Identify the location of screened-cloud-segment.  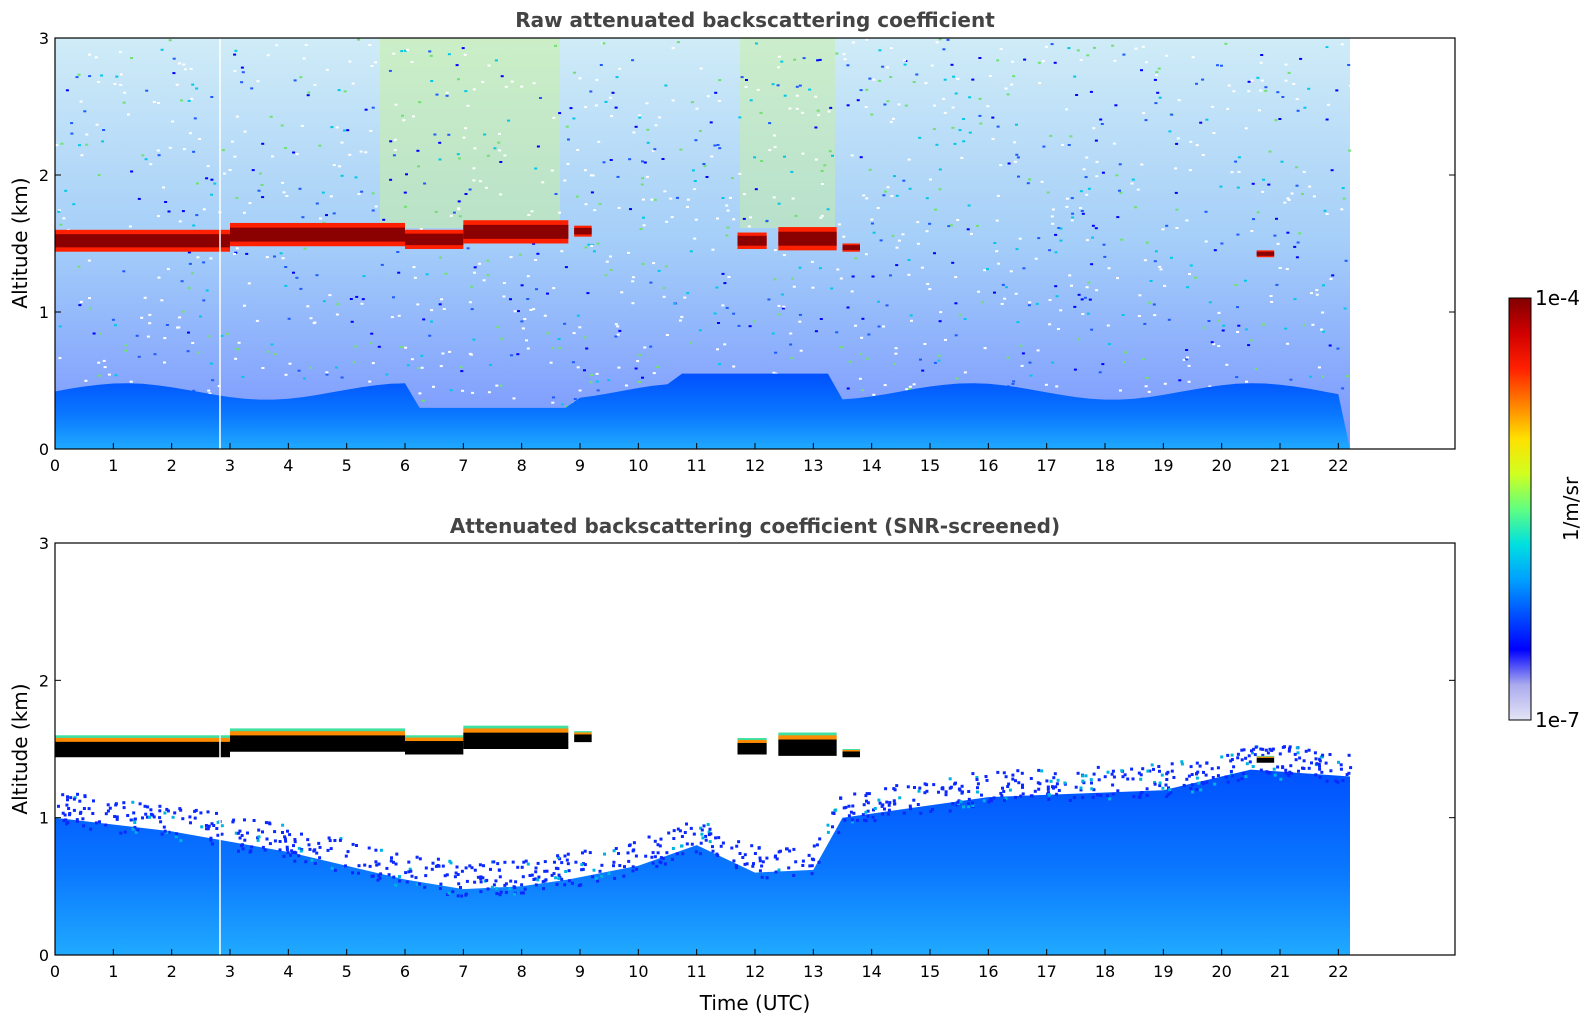
(752, 748).